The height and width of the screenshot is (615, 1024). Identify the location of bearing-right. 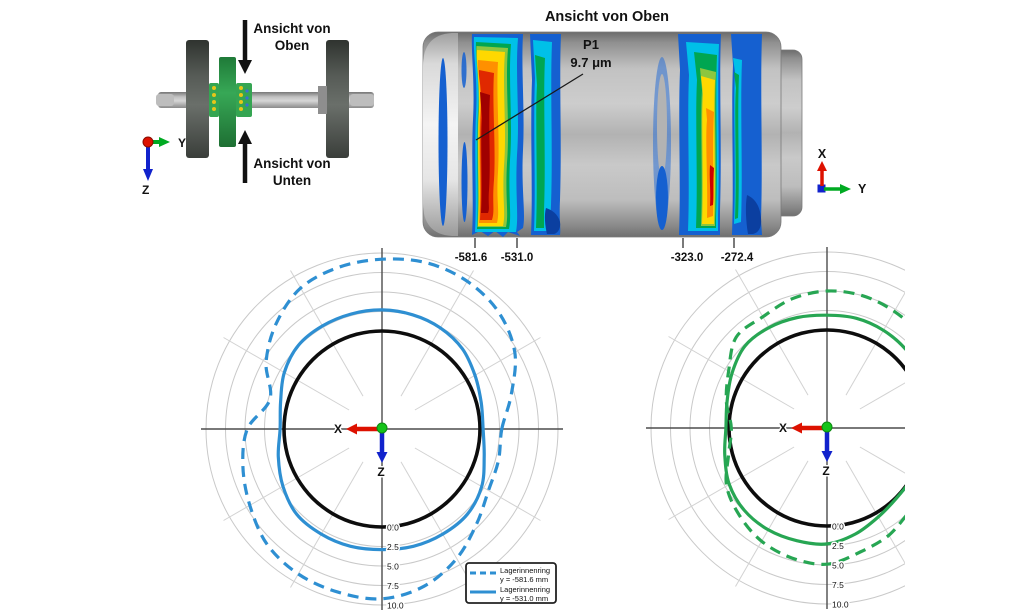
(244, 100).